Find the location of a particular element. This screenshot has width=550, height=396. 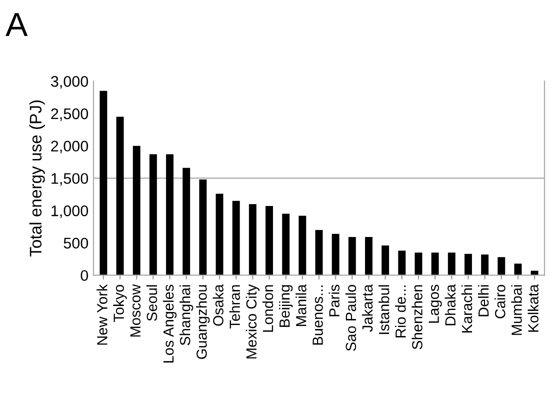

x-tick-label: Tokyo is located at coordinates (120, 303).